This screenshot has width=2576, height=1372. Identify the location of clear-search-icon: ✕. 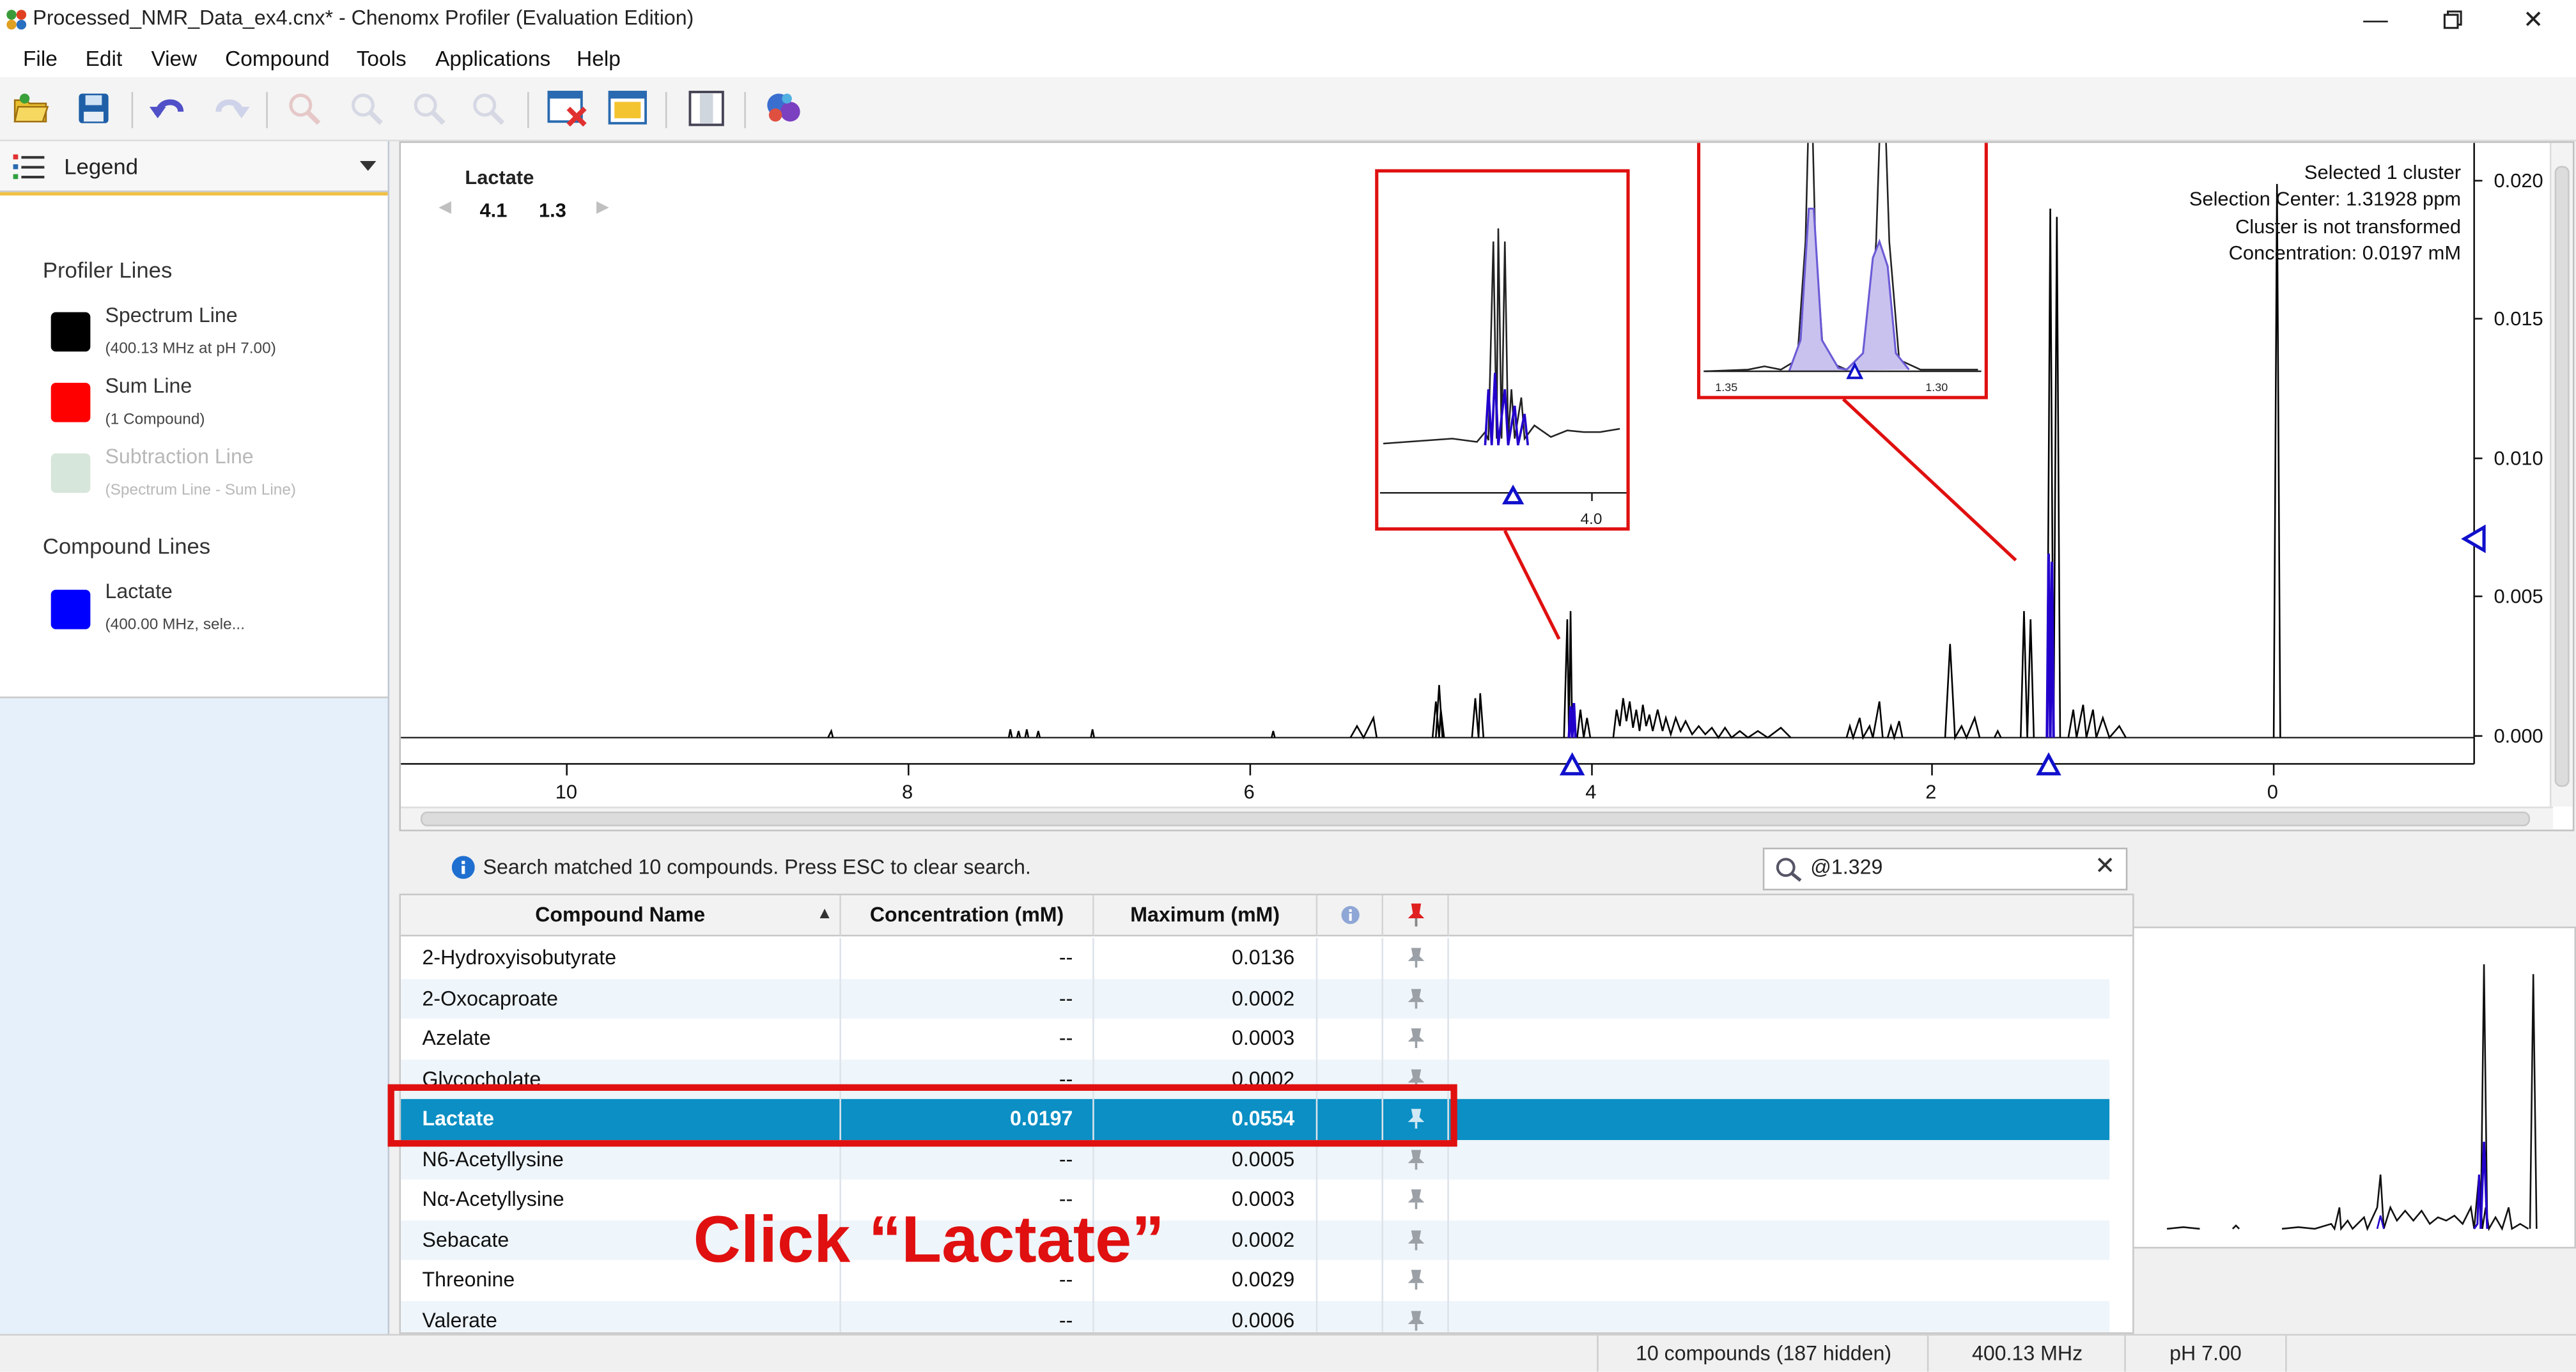
(2105, 866).